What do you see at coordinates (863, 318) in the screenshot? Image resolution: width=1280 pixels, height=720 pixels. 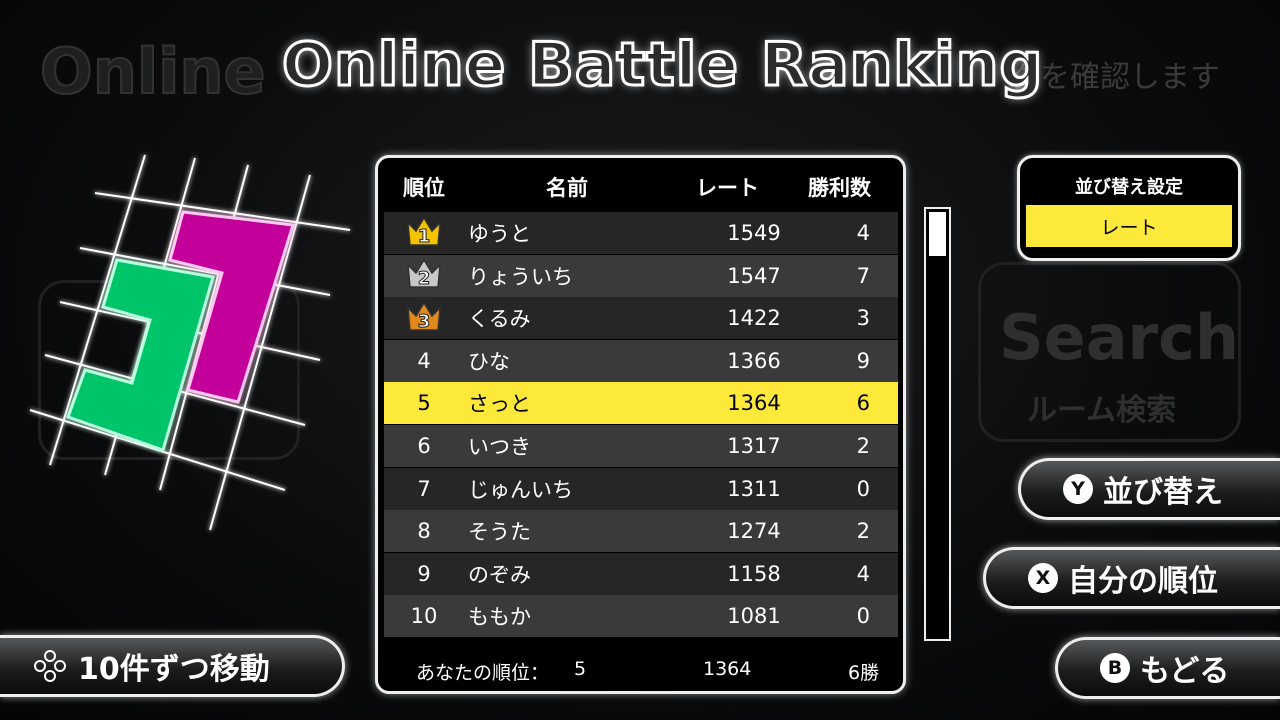 I see `wins-cell: 3` at bounding box center [863, 318].